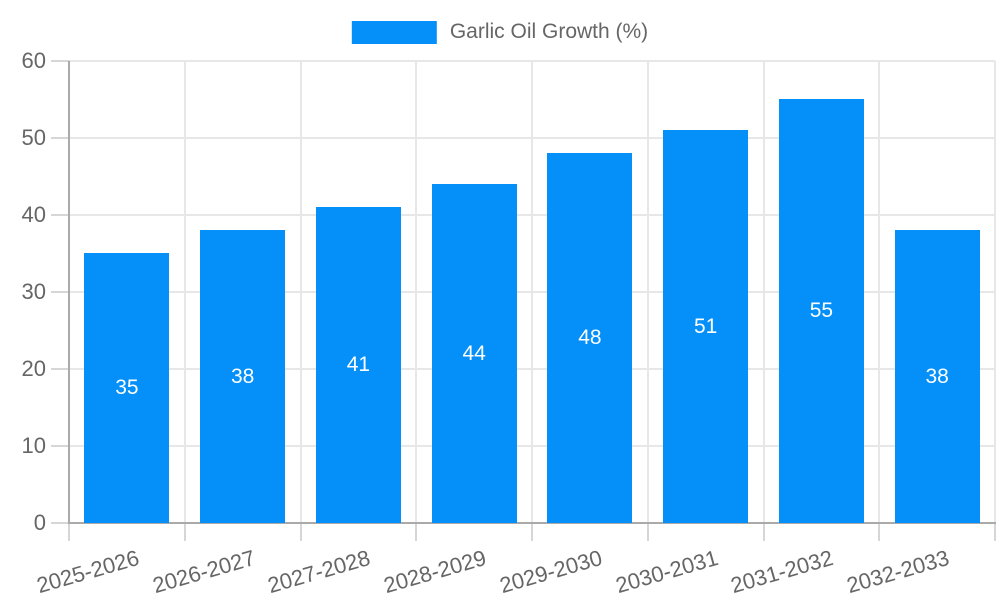  I want to click on x-axis-tick-label: 2030-2031, so click(666, 572).